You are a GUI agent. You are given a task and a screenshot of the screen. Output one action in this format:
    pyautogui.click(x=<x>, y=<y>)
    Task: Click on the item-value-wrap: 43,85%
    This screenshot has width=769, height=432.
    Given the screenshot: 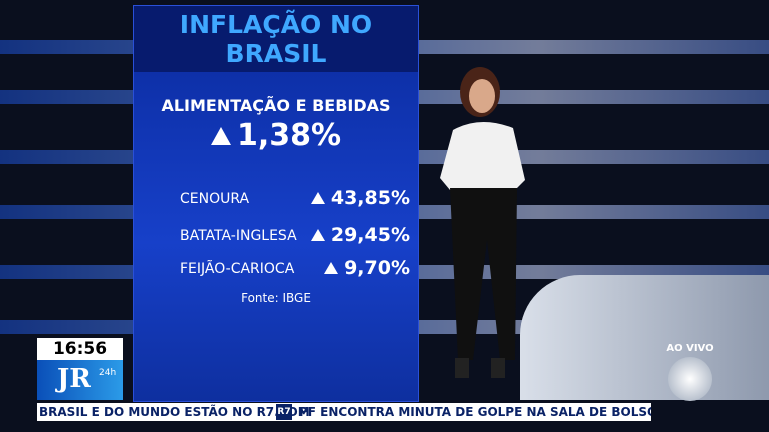 What is the action you would take?
    pyautogui.click(x=360, y=198)
    